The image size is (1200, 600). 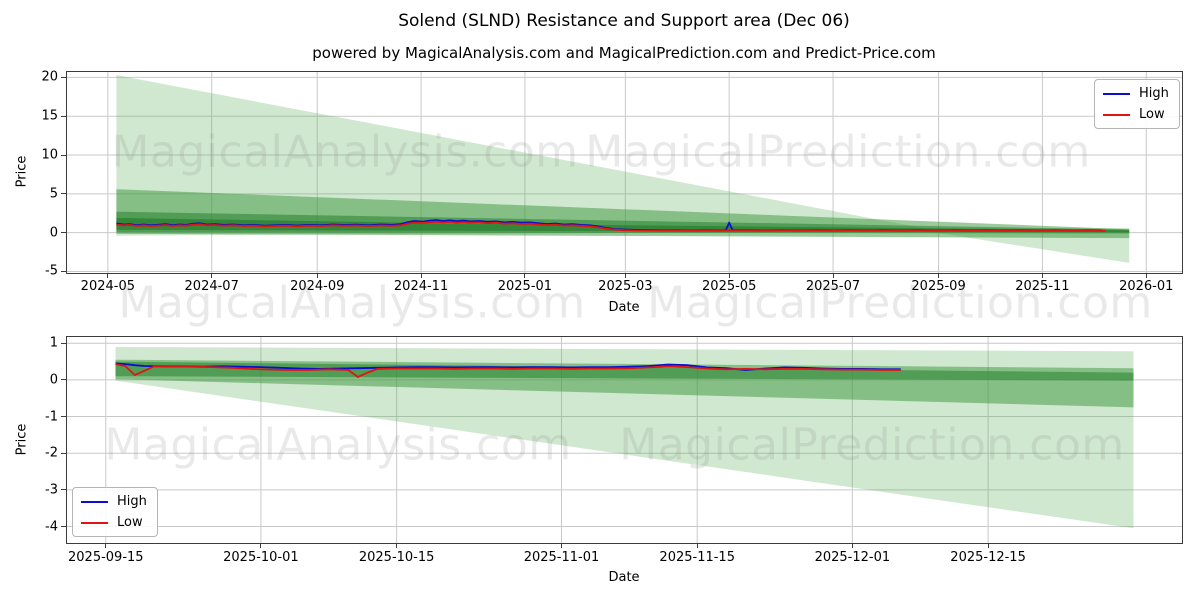 I want to click on y-tick-label: -2, so click(x=51, y=453).